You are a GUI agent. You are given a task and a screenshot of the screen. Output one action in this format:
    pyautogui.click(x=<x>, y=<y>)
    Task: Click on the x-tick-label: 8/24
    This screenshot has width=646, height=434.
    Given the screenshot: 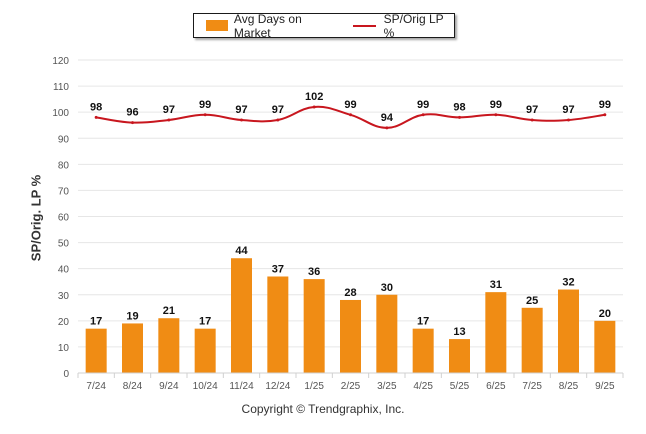 What is the action you would take?
    pyautogui.click(x=133, y=386)
    